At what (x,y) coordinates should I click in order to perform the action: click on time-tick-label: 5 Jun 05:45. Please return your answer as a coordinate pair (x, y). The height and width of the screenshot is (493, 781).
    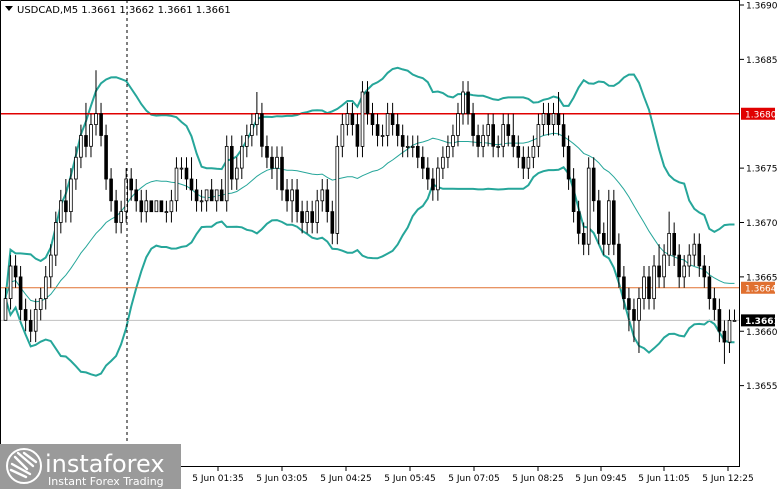
    Looking at the image, I should click on (409, 479).